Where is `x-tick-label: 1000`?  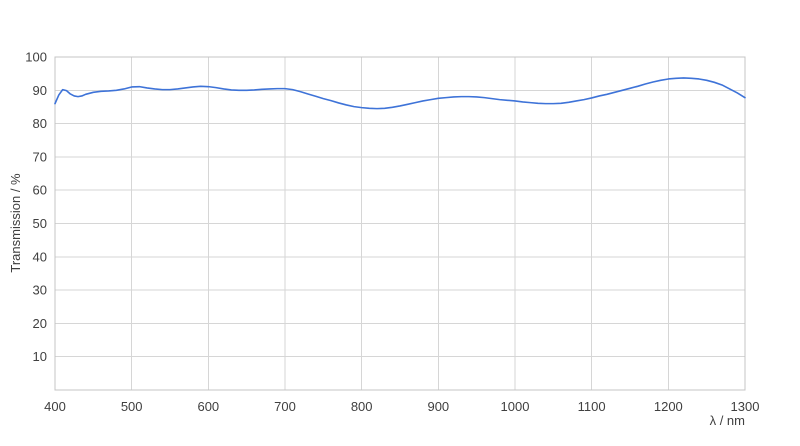 x-tick-label: 1000 is located at coordinates (515, 406).